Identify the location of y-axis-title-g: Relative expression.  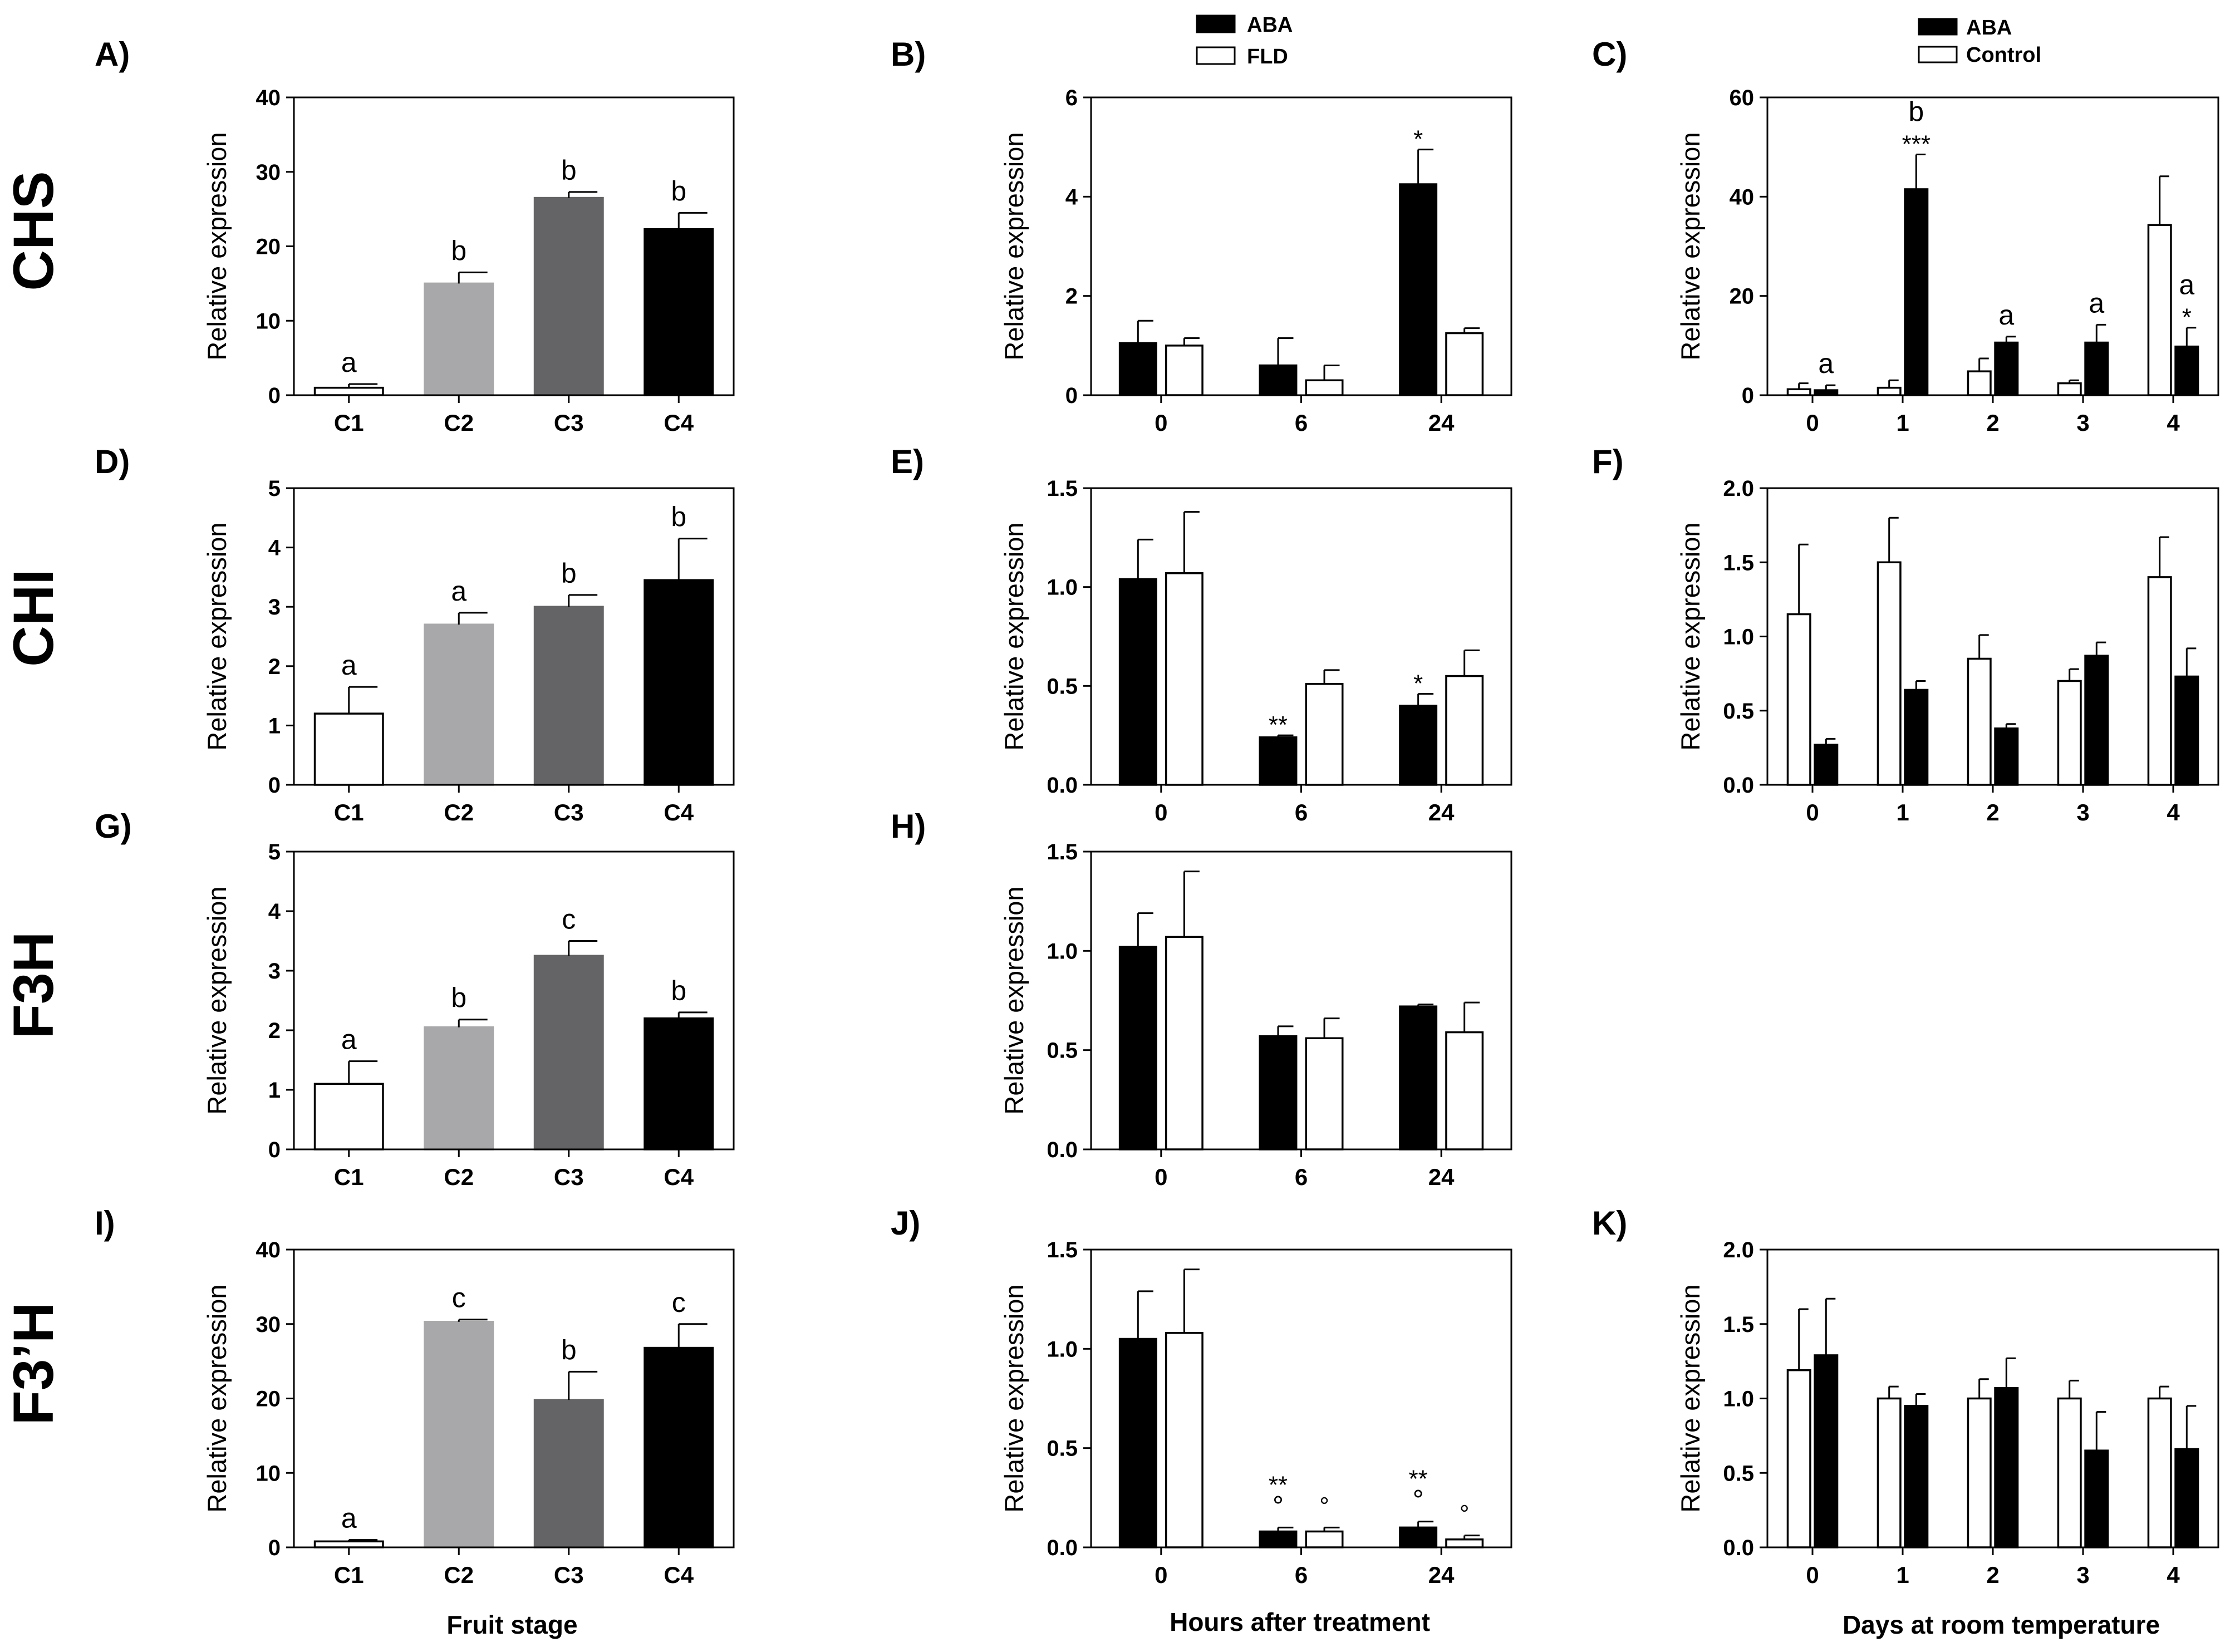
(217, 1000).